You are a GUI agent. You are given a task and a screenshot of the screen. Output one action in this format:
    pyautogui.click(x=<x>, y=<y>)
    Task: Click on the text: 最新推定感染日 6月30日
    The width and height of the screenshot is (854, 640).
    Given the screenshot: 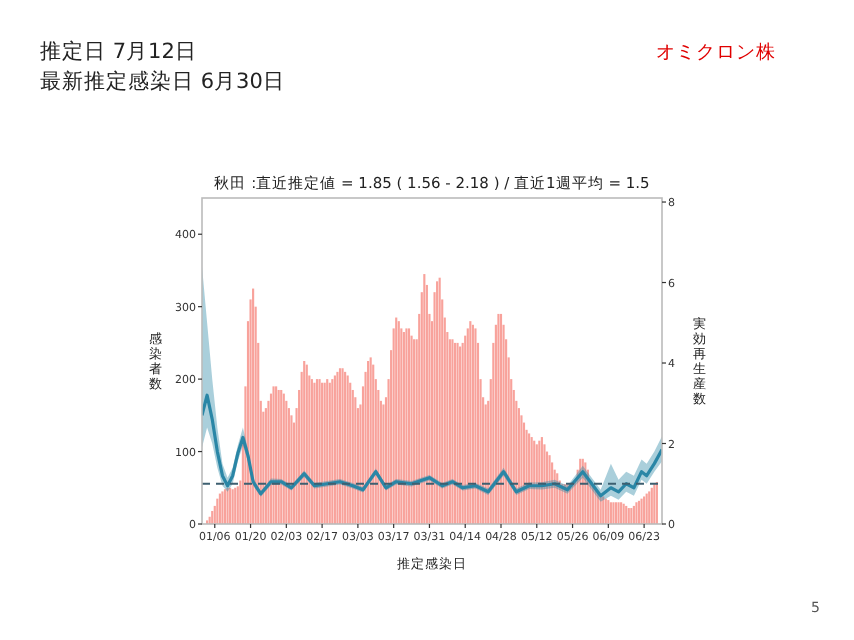 What is the action you would take?
    pyautogui.click(x=162, y=81)
    